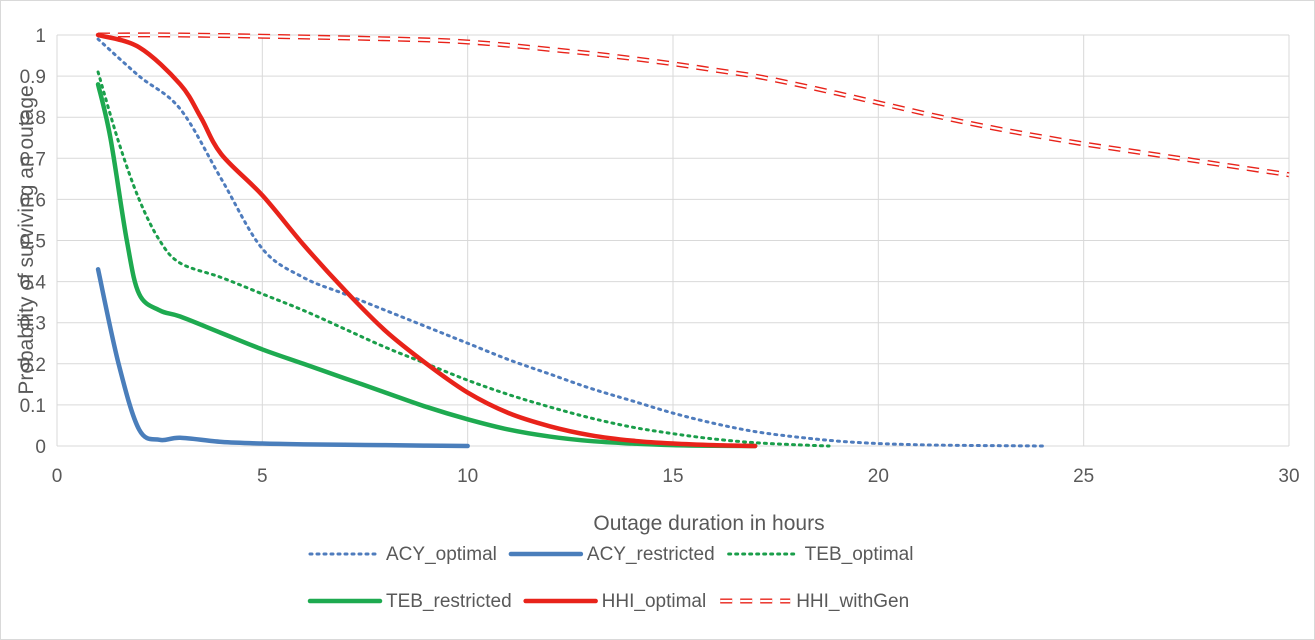  I want to click on y-tick-label: 1, so click(40, 36).